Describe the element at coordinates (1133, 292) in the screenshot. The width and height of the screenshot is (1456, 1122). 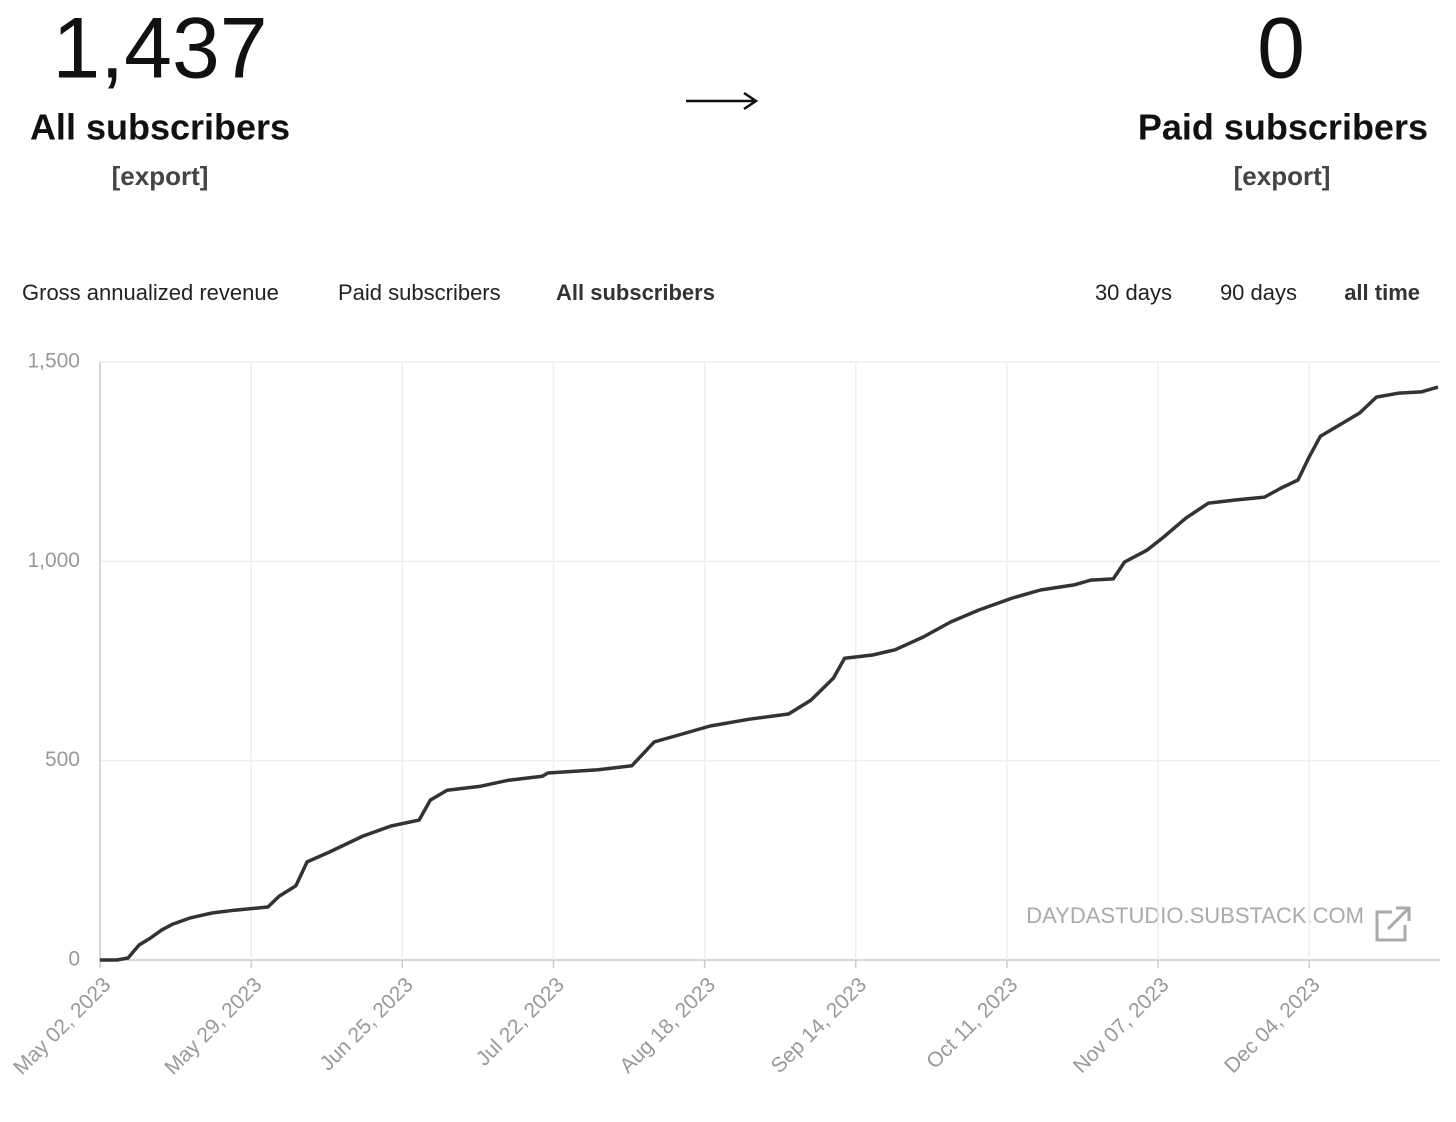
I see `range-tab: 30 days` at that location.